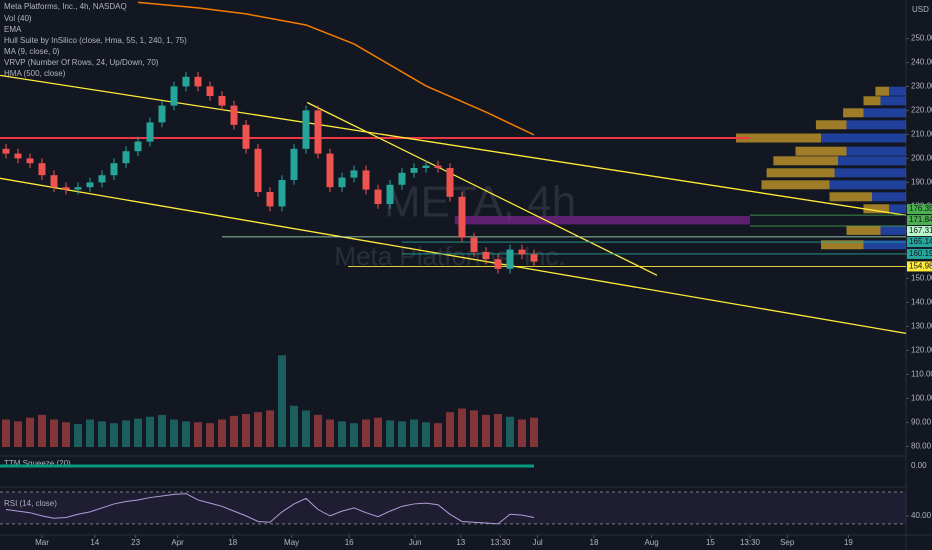 The width and height of the screenshot is (932, 550). Describe the element at coordinates (920, 230) in the screenshot. I see `level-label: 167.31` at that location.